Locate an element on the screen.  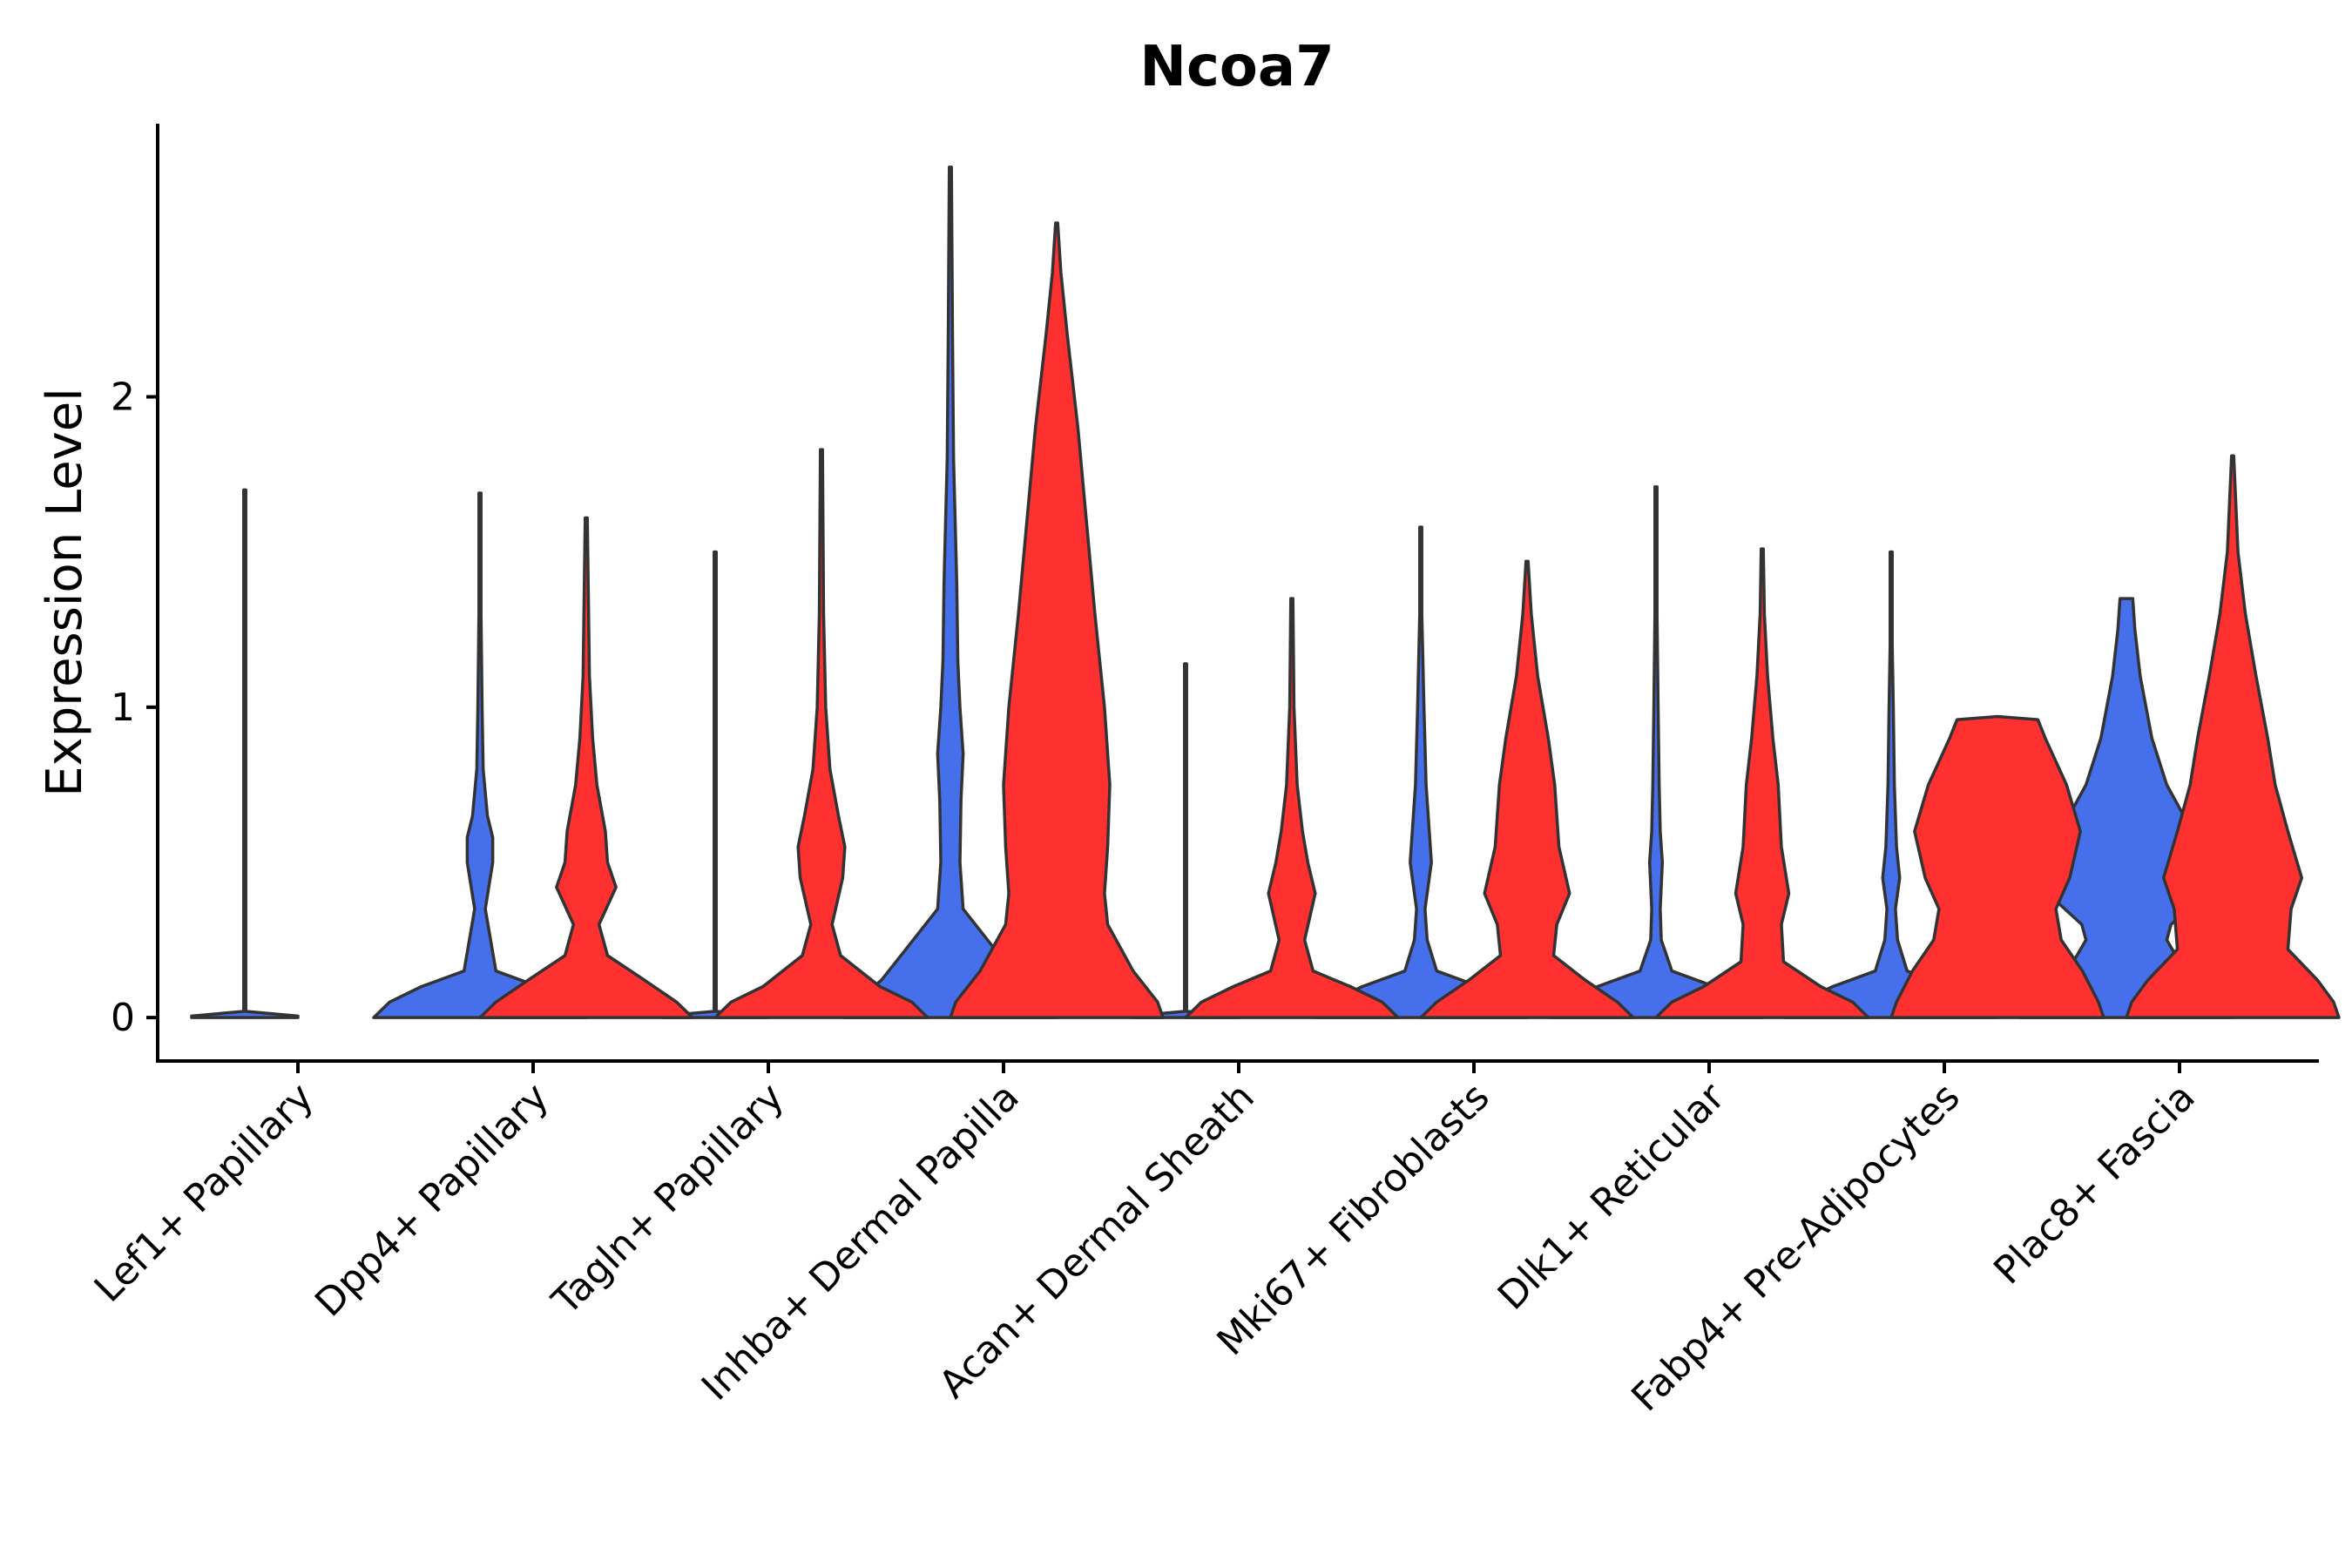
chart-title: Ncoa7 is located at coordinates (1236, 67).